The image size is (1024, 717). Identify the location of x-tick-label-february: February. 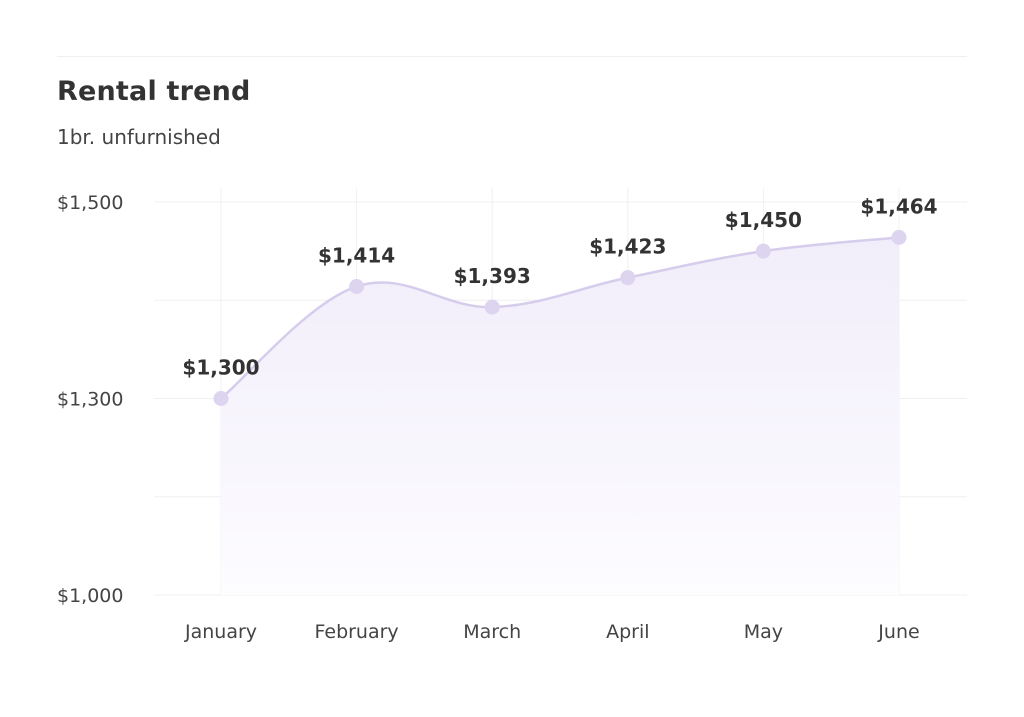
(356, 632).